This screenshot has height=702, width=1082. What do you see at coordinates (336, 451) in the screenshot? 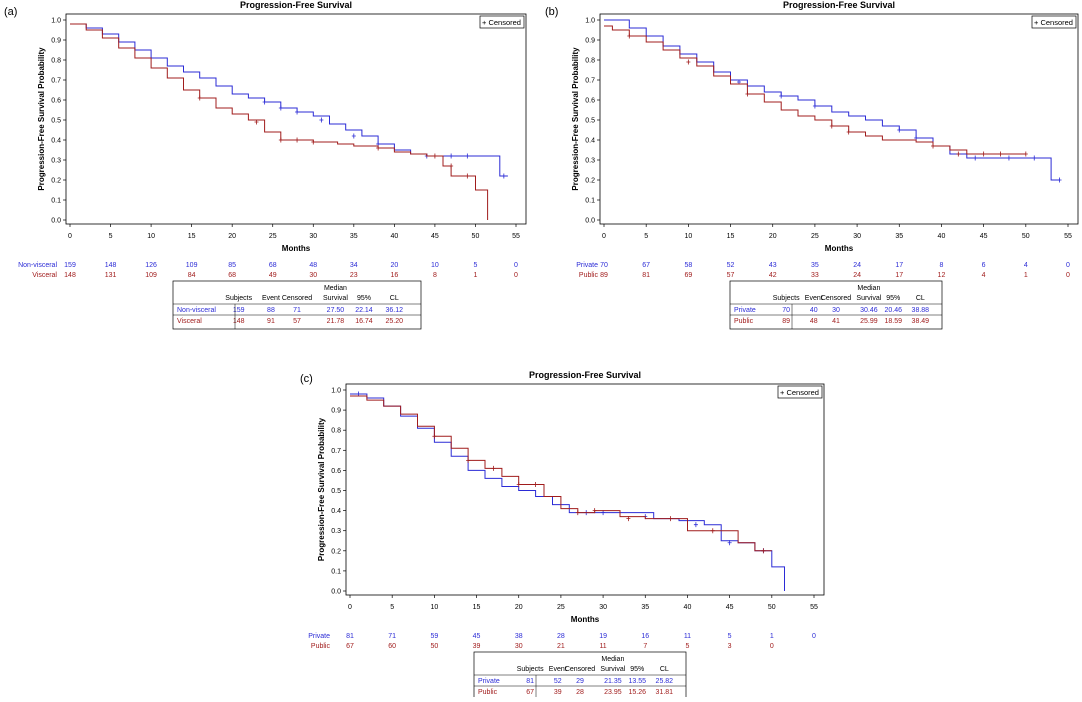
I see `y-tick-label: 0.7` at bounding box center [336, 451].